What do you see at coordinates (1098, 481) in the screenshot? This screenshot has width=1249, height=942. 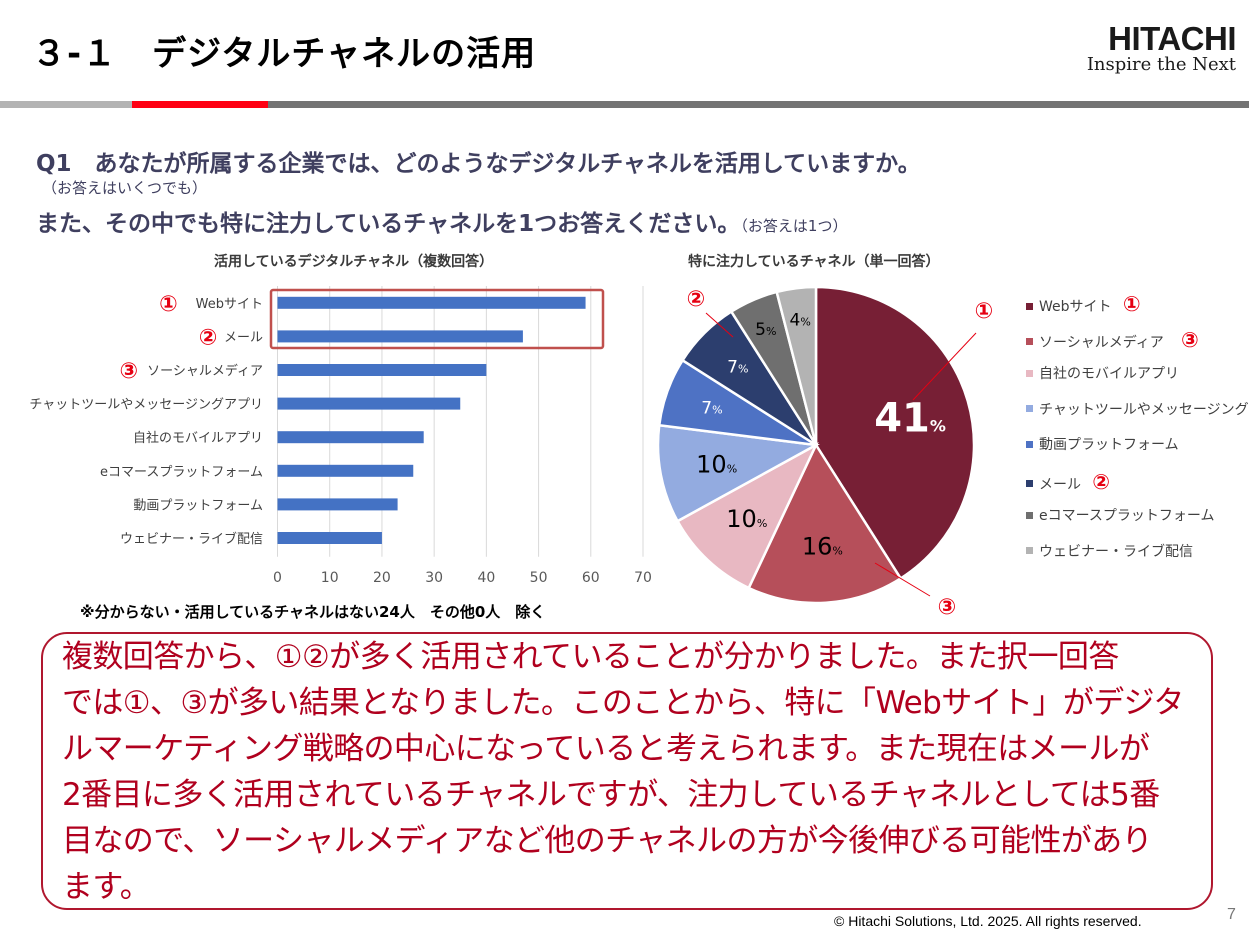 I see `legend-rank-marker: ②` at bounding box center [1098, 481].